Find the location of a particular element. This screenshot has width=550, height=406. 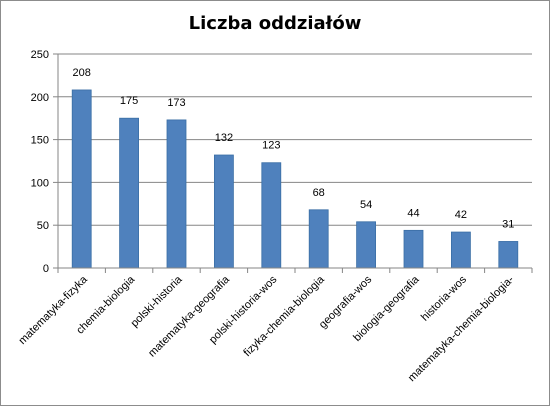

data-label: 175 is located at coordinates (129, 101).